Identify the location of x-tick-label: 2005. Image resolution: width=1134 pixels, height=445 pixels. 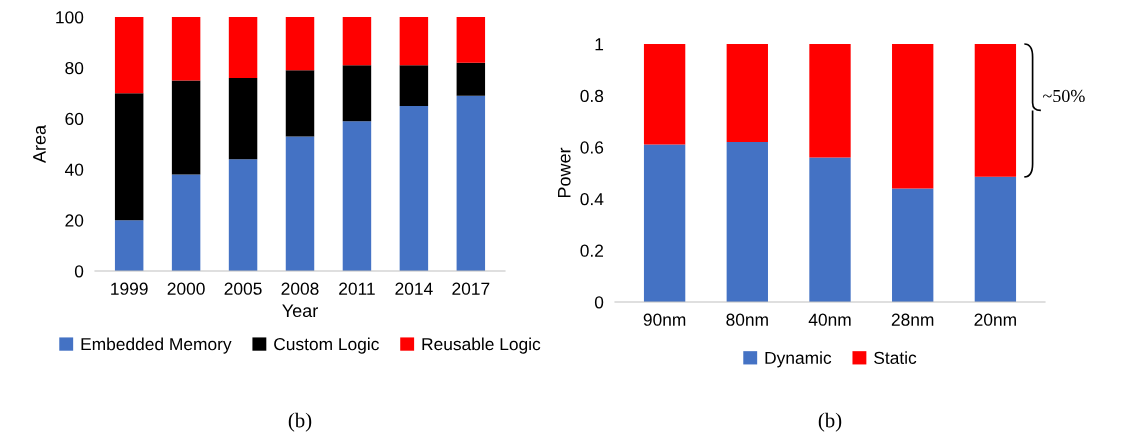
(243, 288).